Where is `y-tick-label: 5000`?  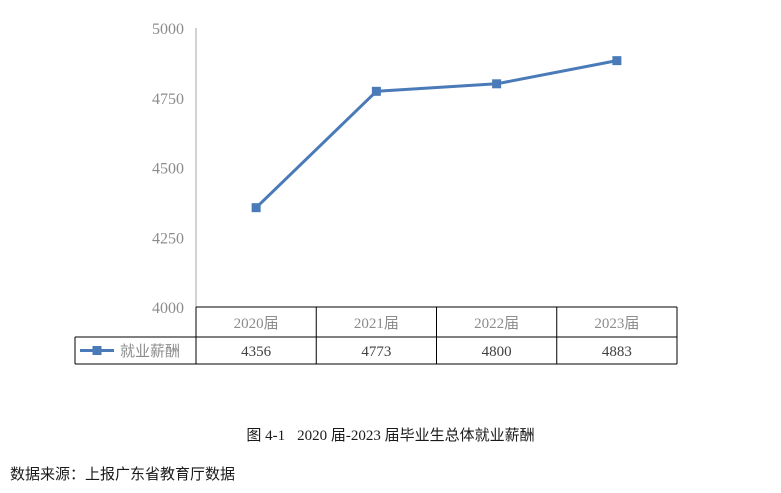 y-tick-label: 5000 is located at coordinates (168, 29).